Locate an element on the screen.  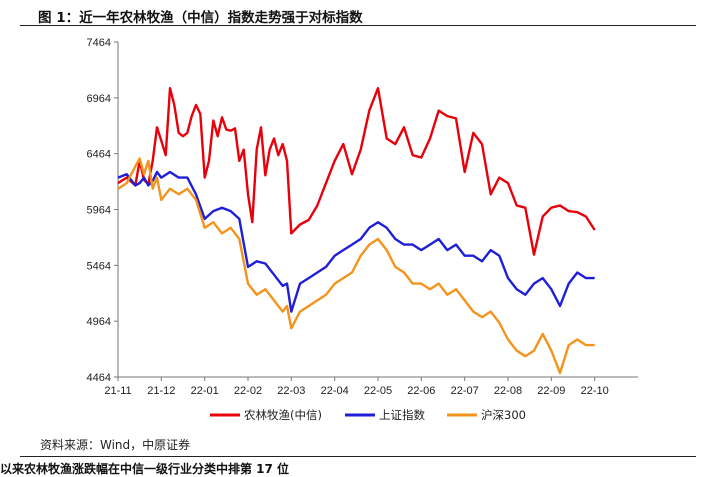
truncated-caption: 以来农林牧渔涨跌幅在中信一级行业分类中排第 17 位 is located at coordinates (145, 469).